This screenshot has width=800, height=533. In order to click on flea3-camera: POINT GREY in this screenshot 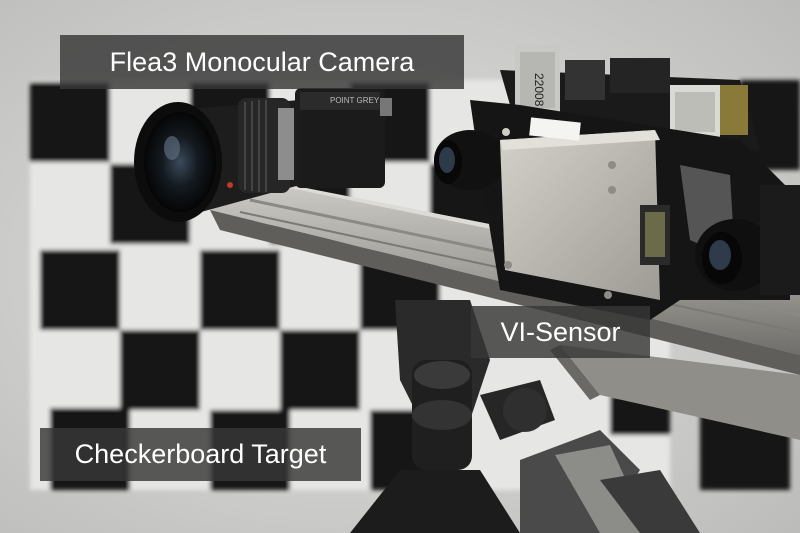, I will do `click(263, 155)`.